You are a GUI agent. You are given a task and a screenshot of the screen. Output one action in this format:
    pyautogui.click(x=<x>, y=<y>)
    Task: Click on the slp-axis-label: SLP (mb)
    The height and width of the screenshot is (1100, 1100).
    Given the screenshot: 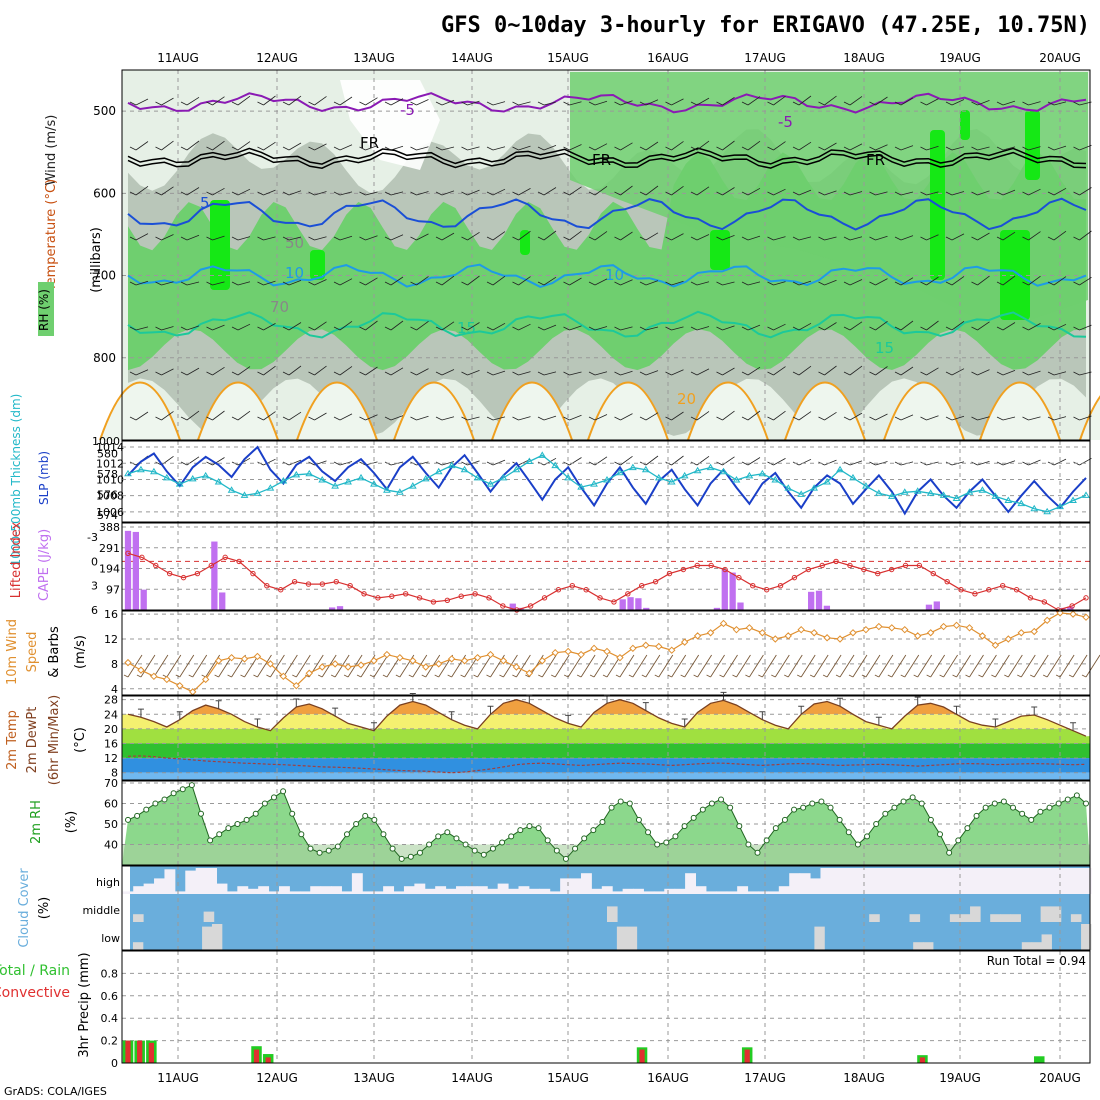 What is the action you would take?
    pyautogui.click(x=44, y=478)
    